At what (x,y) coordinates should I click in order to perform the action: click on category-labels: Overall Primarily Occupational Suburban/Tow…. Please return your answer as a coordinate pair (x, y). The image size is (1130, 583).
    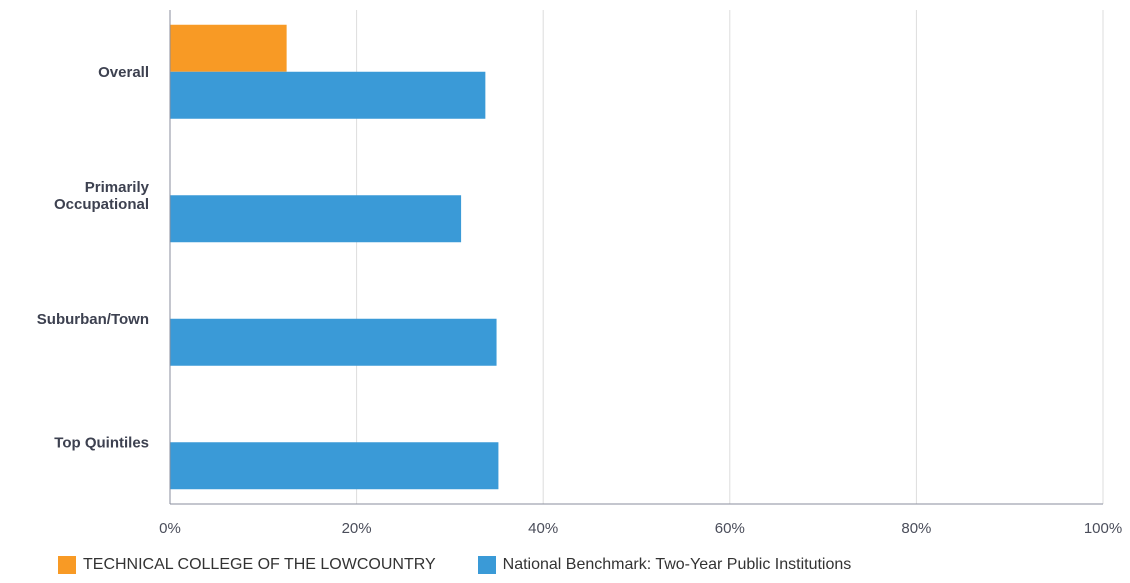
    Looking at the image, I should click on (93, 258).